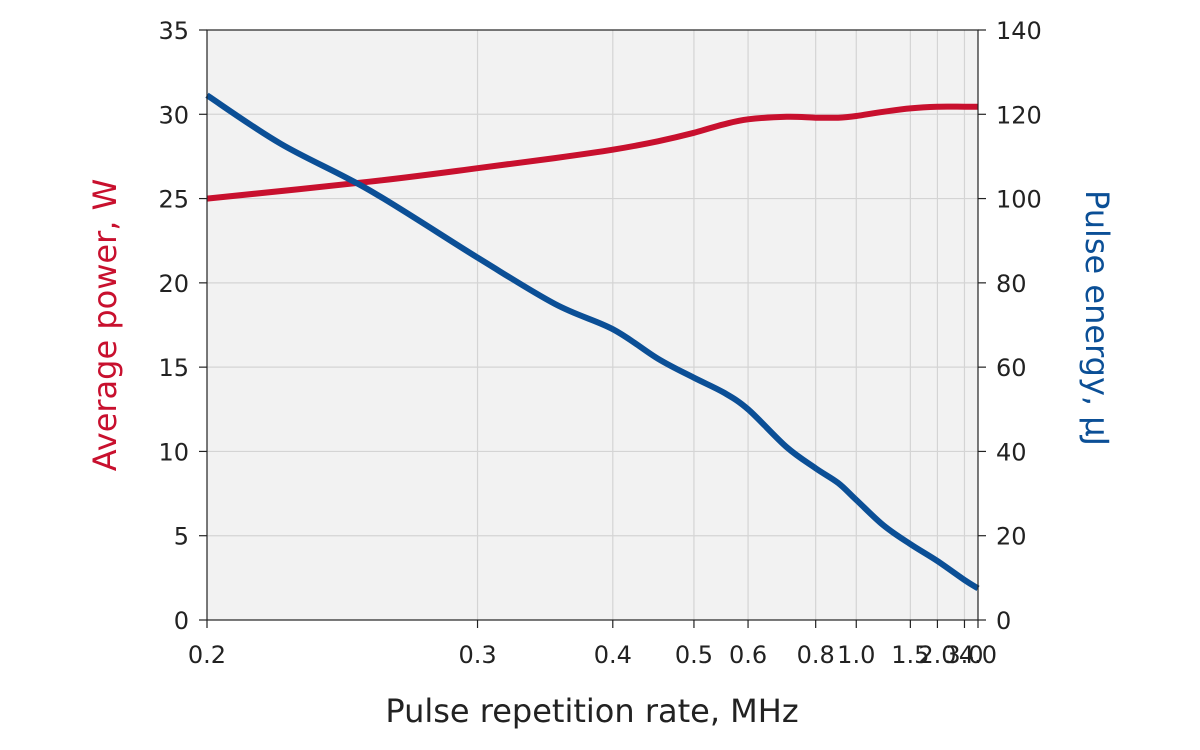 This screenshot has height=750, width=1200. Describe the element at coordinates (181, 621) in the screenshot. I see `left-tick-label: 0` at that location.